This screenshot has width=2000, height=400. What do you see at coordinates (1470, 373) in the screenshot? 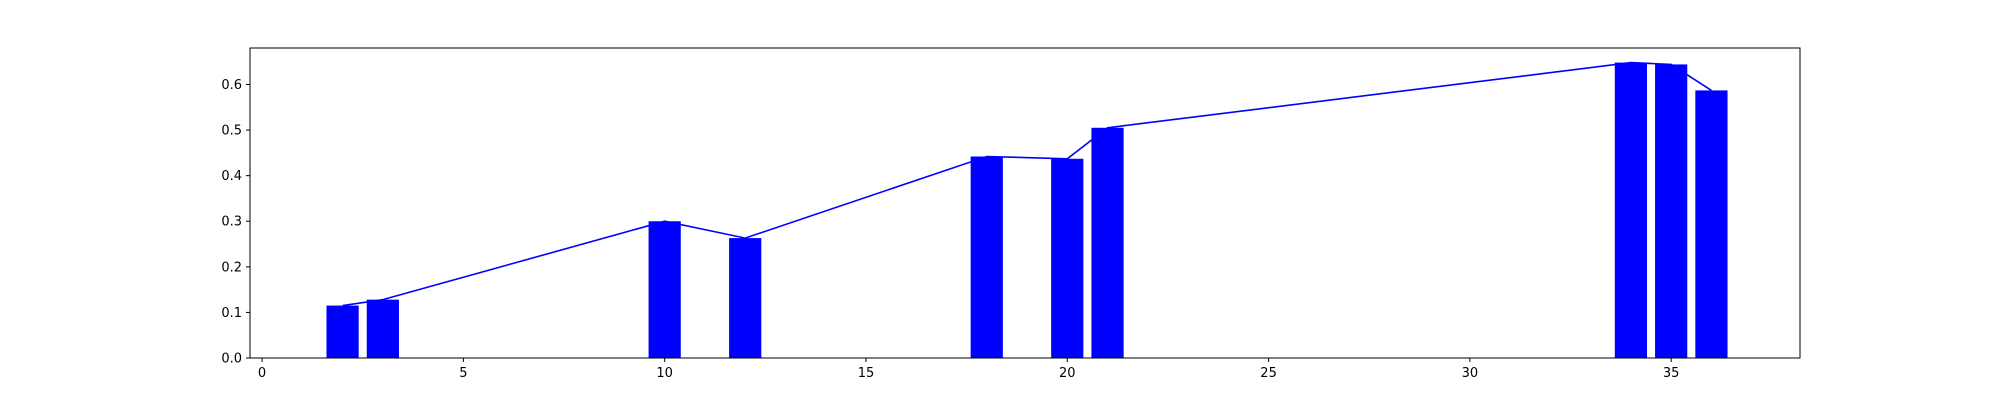
I see `x-tick-label-30: 30` at bounding box center [1470, 373].